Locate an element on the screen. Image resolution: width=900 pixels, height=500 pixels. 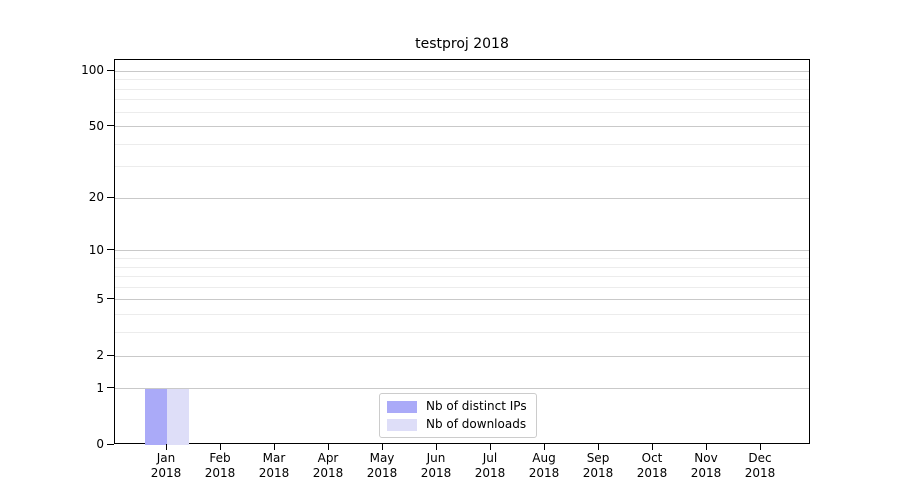
x-tick-label: Sep 2018 is located at coordinates (598, 466).